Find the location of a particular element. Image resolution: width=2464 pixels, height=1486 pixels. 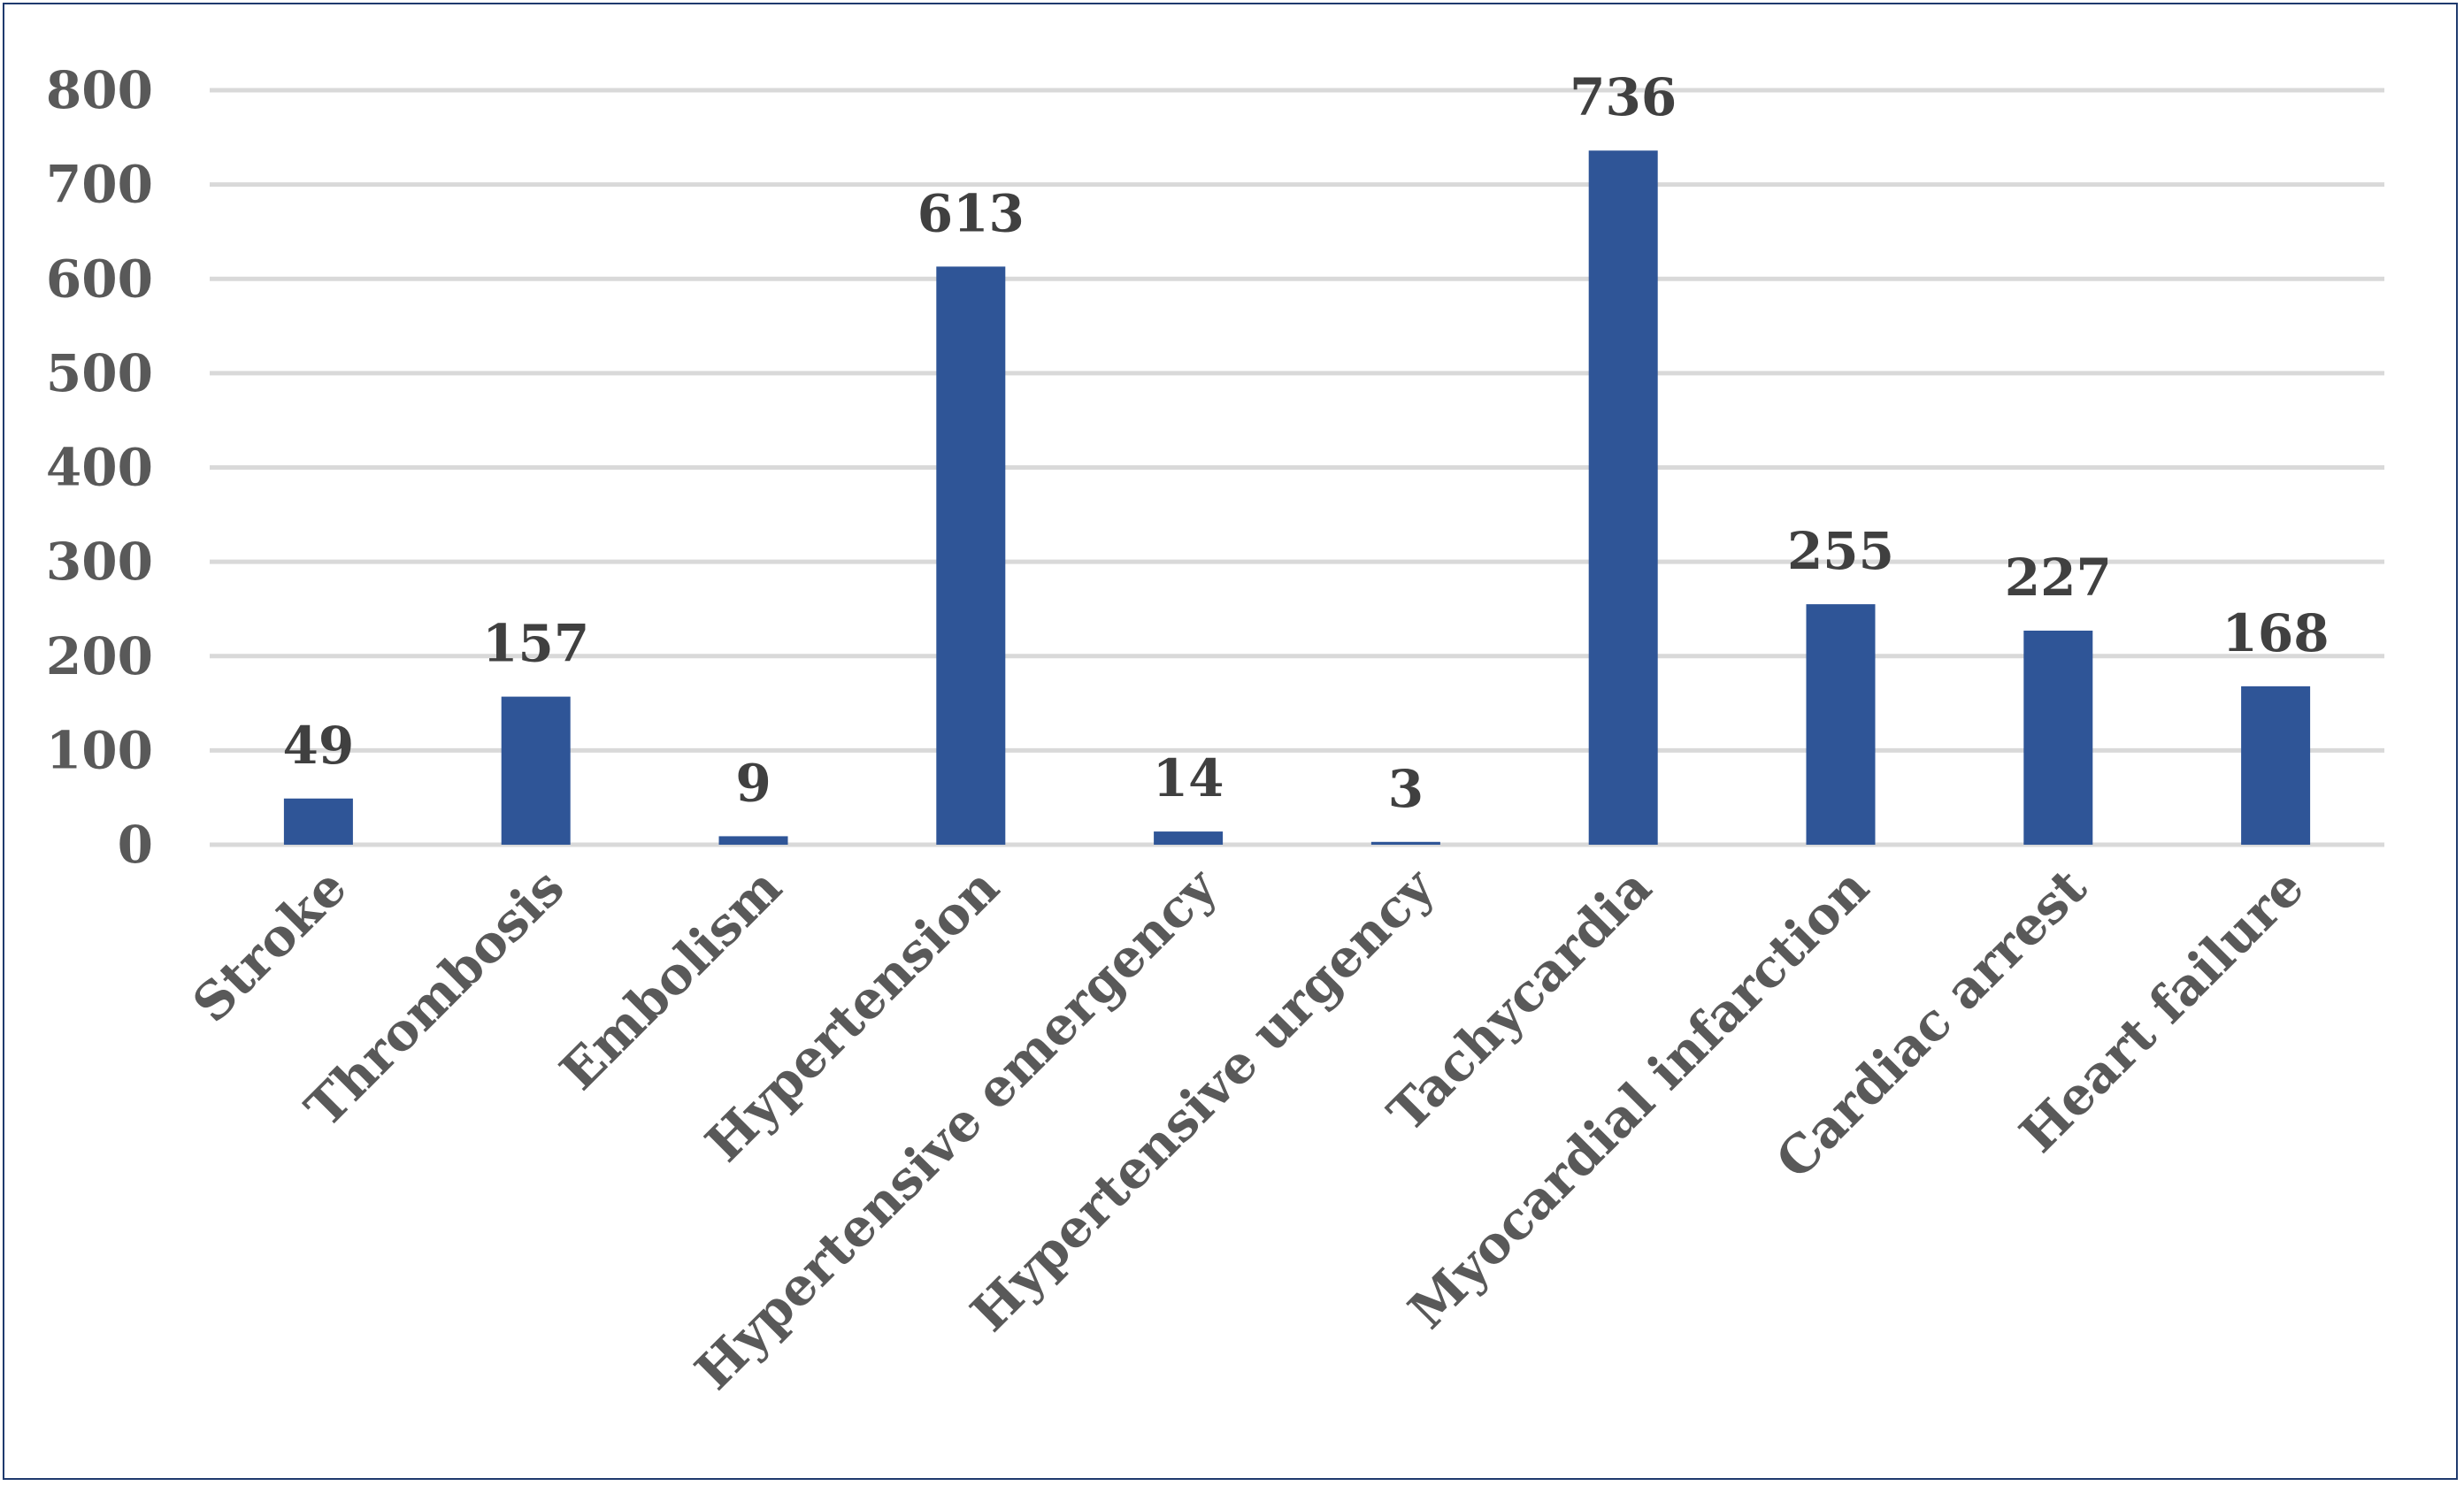

data-label: 3 is located at coordinates (1406, 789).